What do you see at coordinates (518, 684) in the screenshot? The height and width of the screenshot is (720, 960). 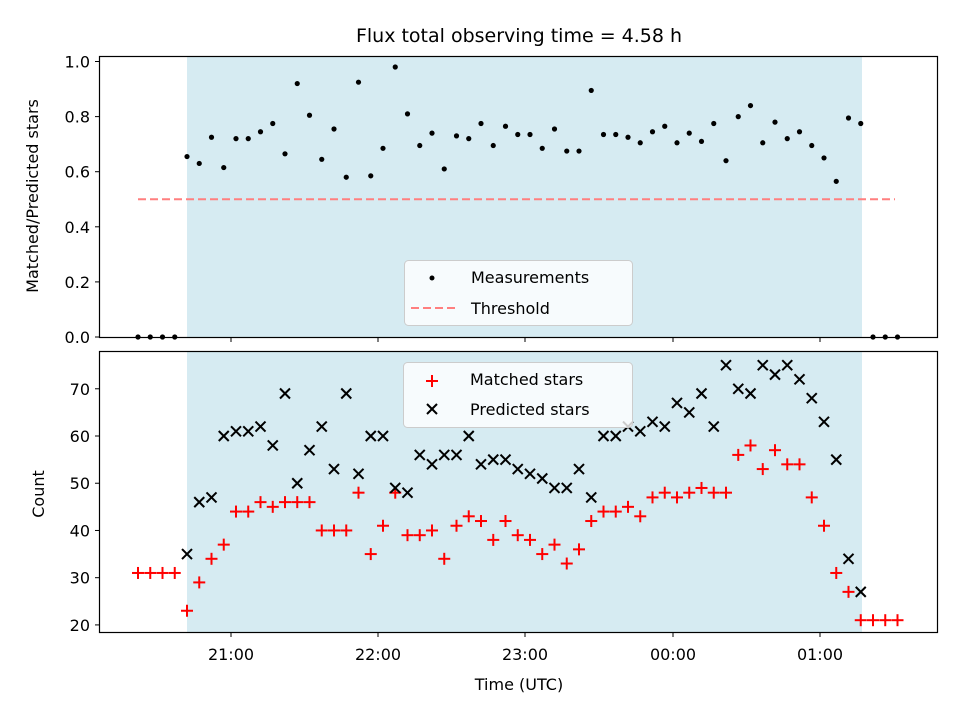 I see `x-axis-label: Time (UTC)` at bounding box center [518, 684].